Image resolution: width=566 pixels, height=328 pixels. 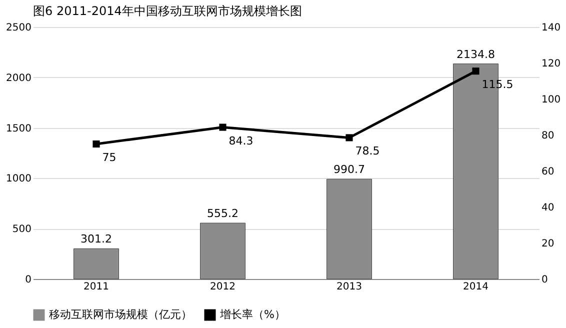 I want to click on data-label: 2134.8, so click(x=475, y=54).